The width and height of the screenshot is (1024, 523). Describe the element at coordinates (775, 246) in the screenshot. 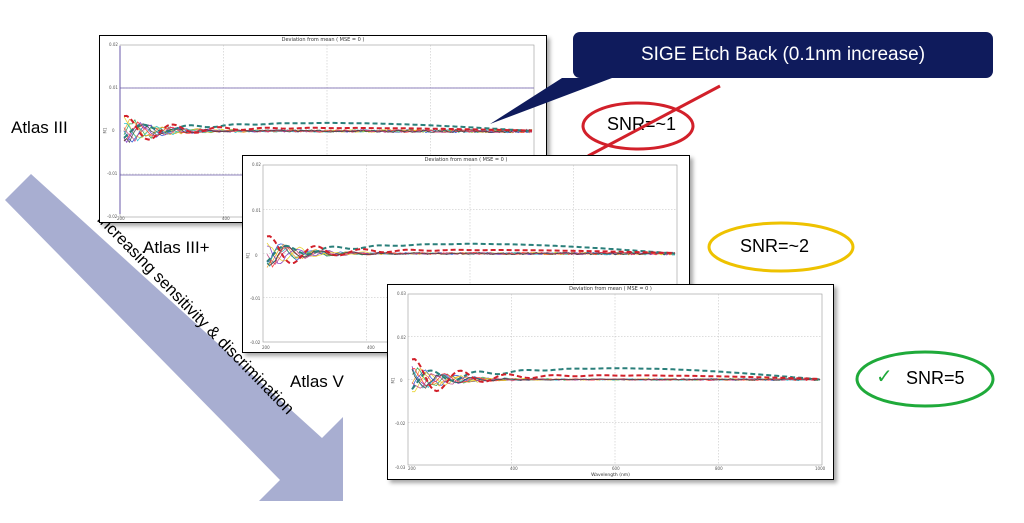

I see `snr-label-2: SNR=~2` at that location.